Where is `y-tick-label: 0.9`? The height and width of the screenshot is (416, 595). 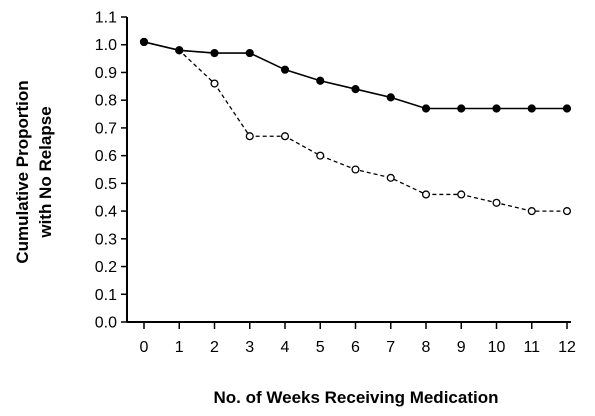
y-tick-label: 0.9 is located at coordinates (106, 73).